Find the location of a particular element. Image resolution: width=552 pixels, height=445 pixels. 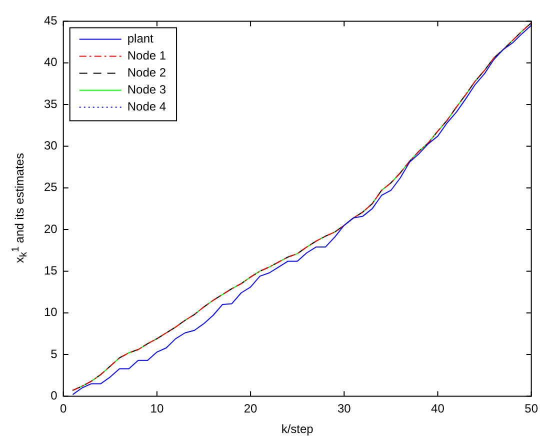

y-tick-label: 30 is located at coordinates (51, 145).